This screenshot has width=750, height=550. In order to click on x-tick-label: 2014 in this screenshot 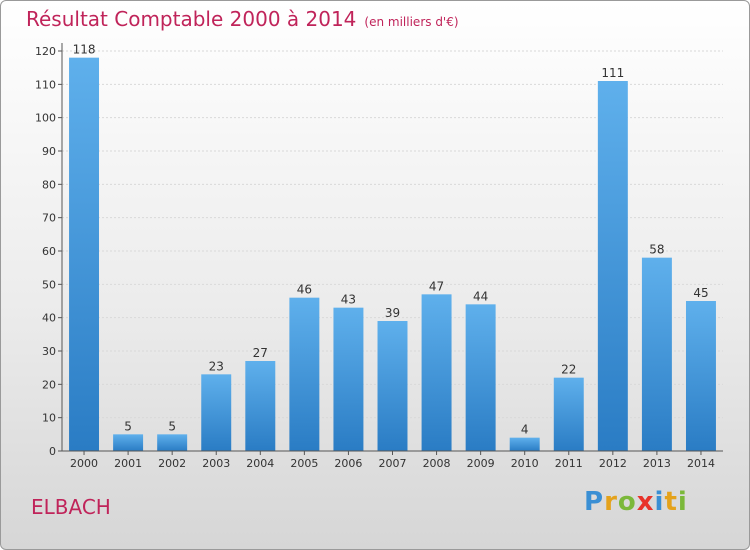, I will do `click(701, 463)`.